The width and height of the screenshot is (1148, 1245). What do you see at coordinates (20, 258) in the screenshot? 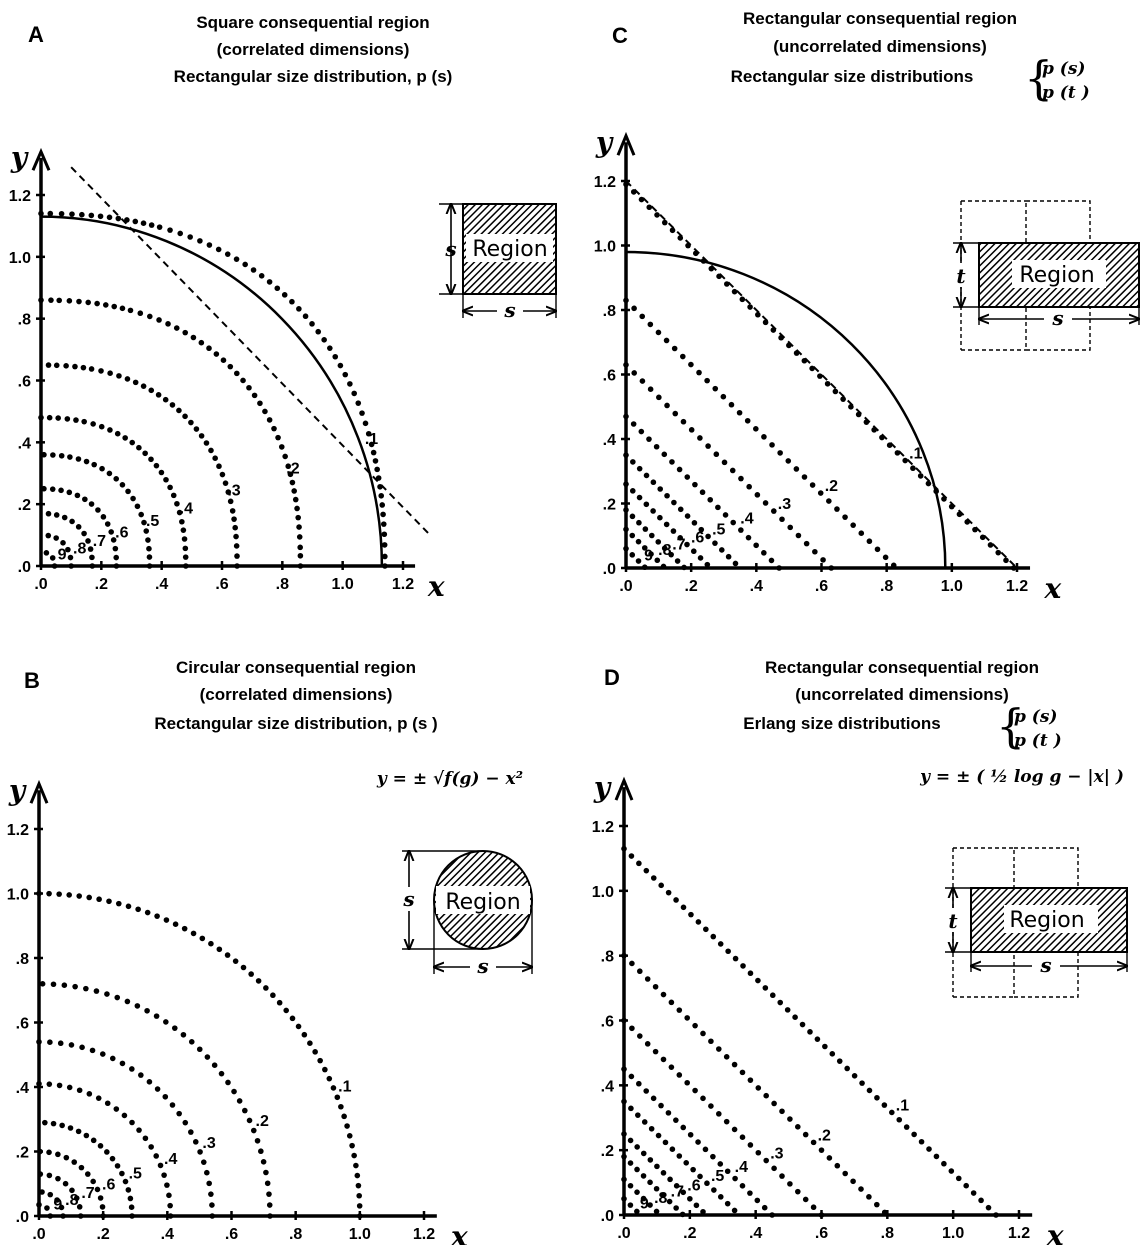
I see `y-tick-label: 1.0` at bounding box center [20, 258].